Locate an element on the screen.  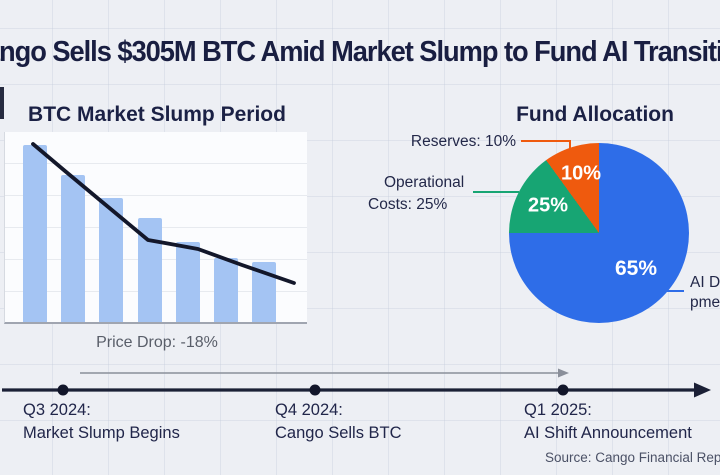
timeline-upper-arrowhead-icon is located at coordinates (563, 373).